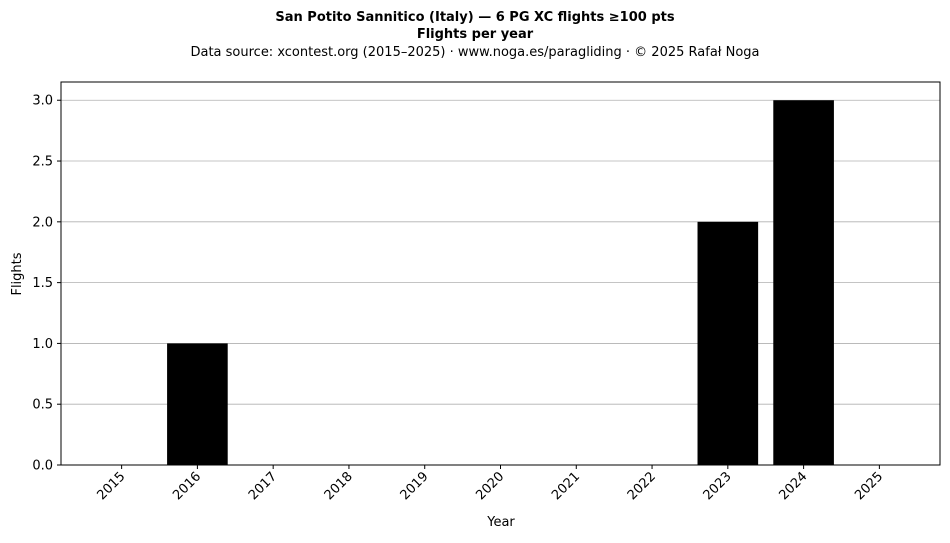 This screenshot has height=543, width=950. What do you see at coordinates (111, 486) in the screenshot?
I see `x-tick-label-2015: 2015` at bounding box center [111, 486].